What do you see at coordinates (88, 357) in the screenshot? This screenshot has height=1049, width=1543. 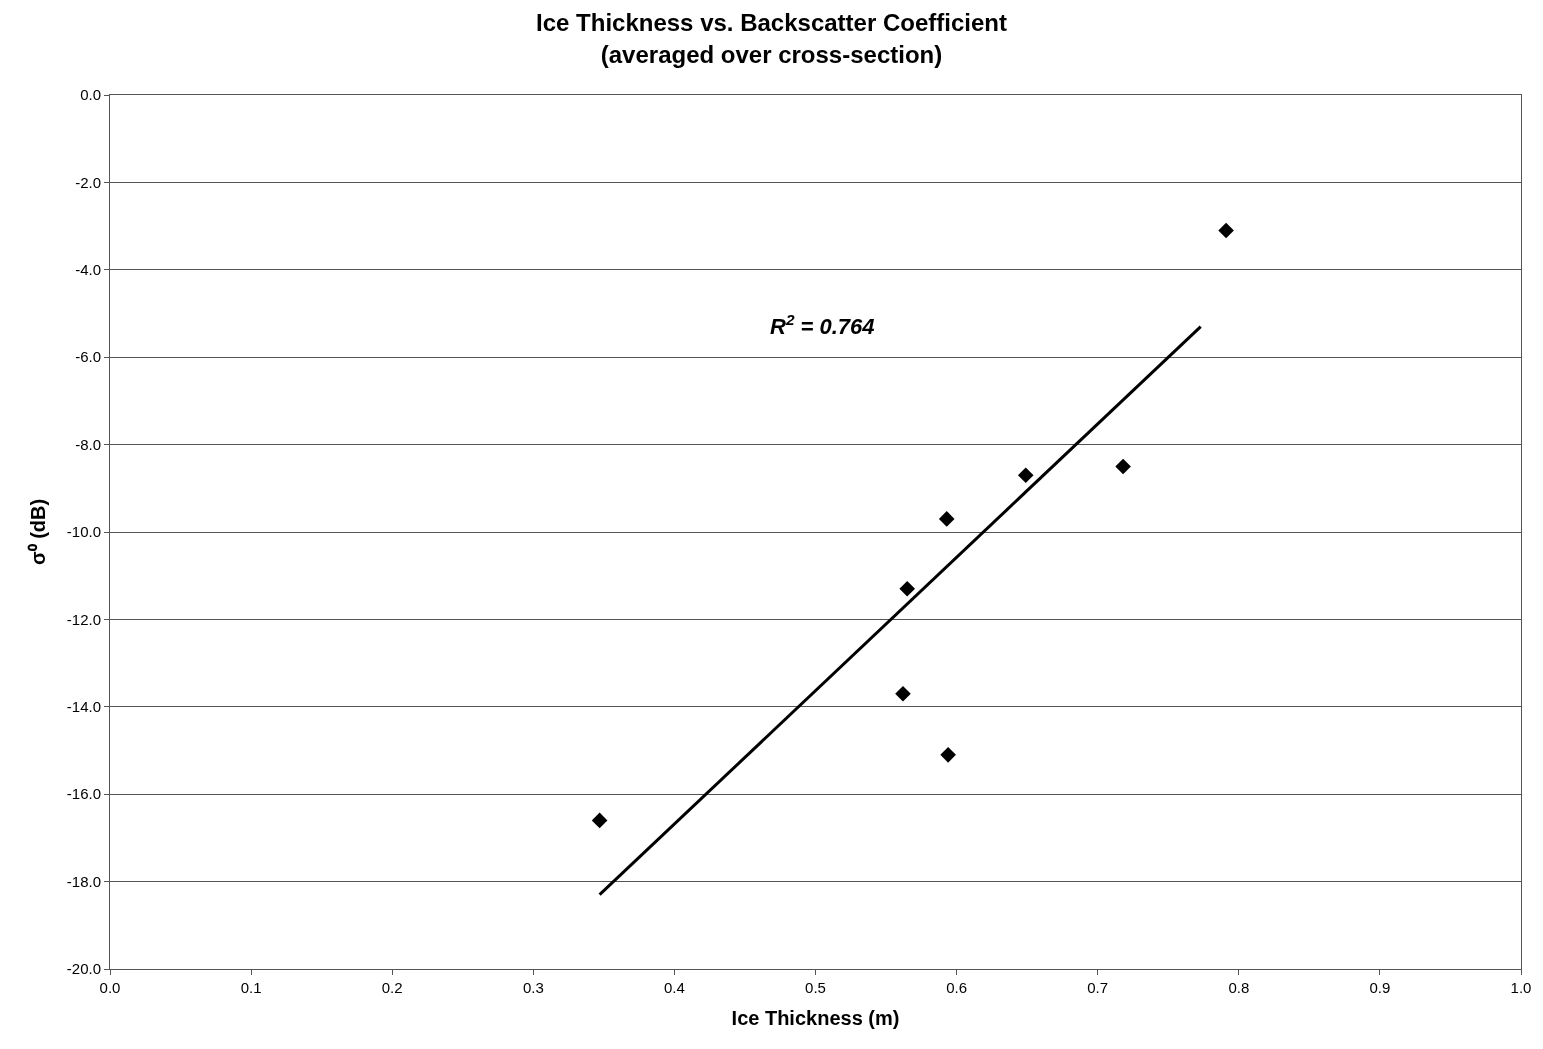 I see `y-tick-label: -6.0` at bounding box center [88, 357].